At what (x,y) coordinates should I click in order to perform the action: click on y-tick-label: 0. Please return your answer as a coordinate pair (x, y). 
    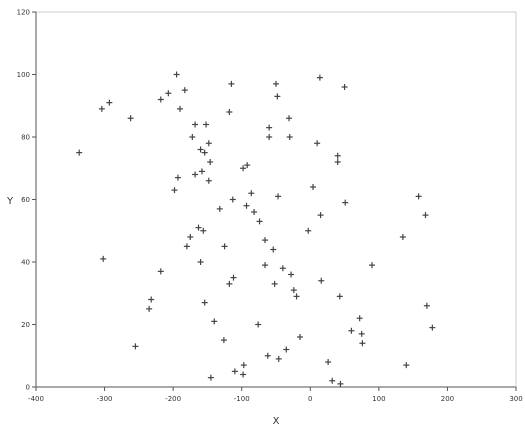
    Looking at the image, I should click on (28, 388).